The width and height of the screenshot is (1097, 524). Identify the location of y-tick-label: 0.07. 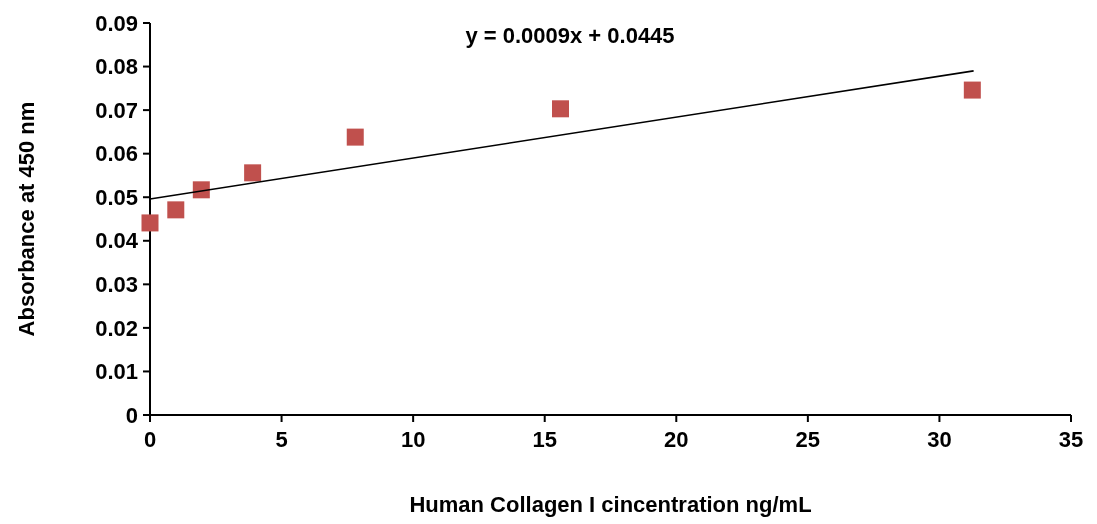
(116, 110).